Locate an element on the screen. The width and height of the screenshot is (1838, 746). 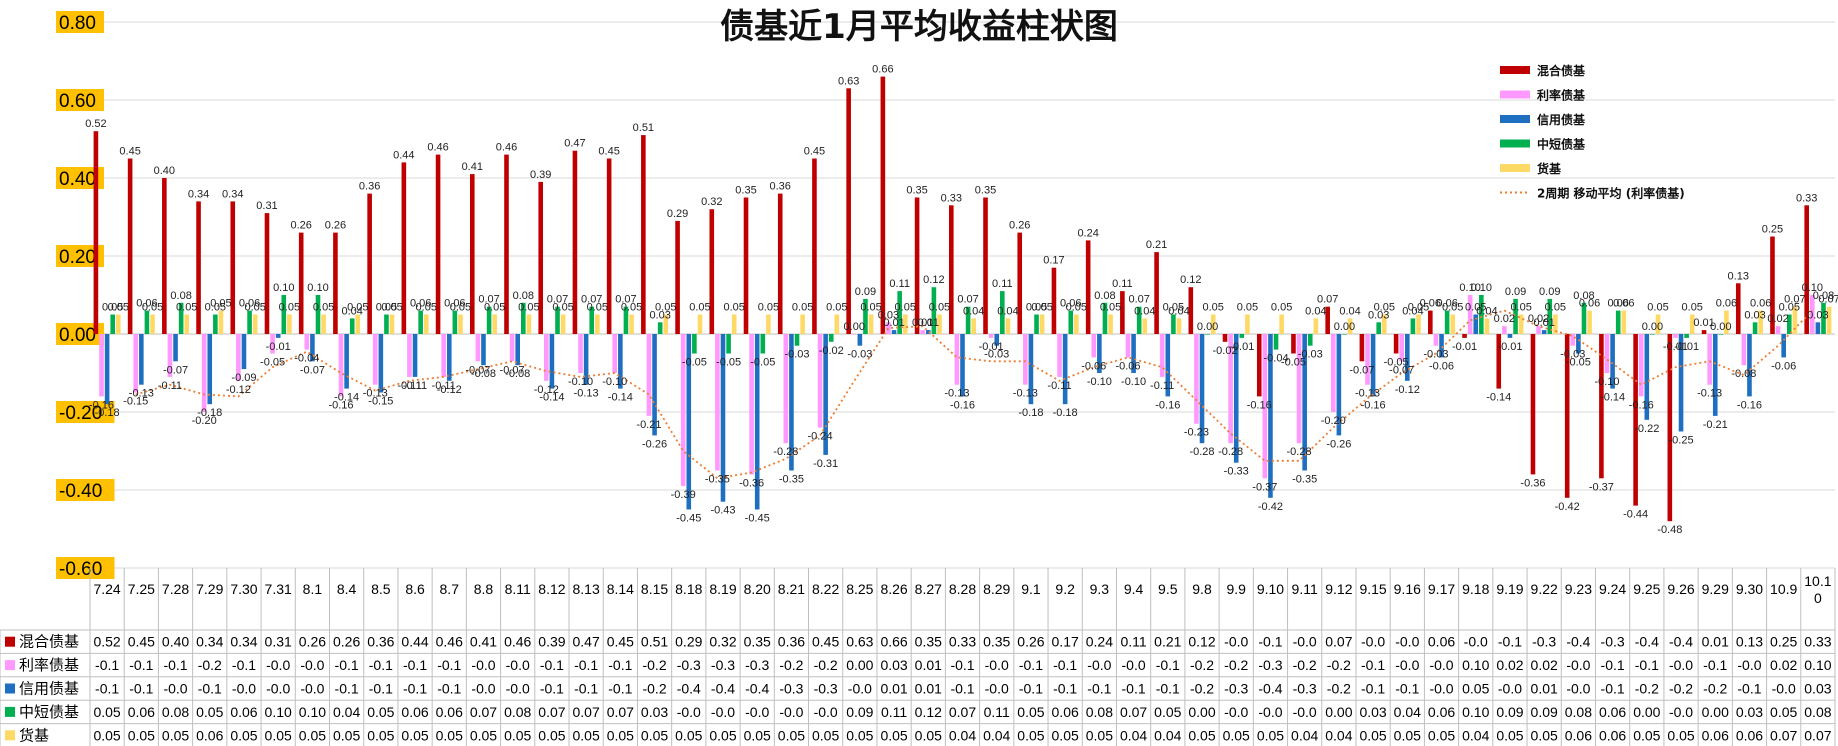
data-label: -0.11 is located at coordinates (1162, 386).